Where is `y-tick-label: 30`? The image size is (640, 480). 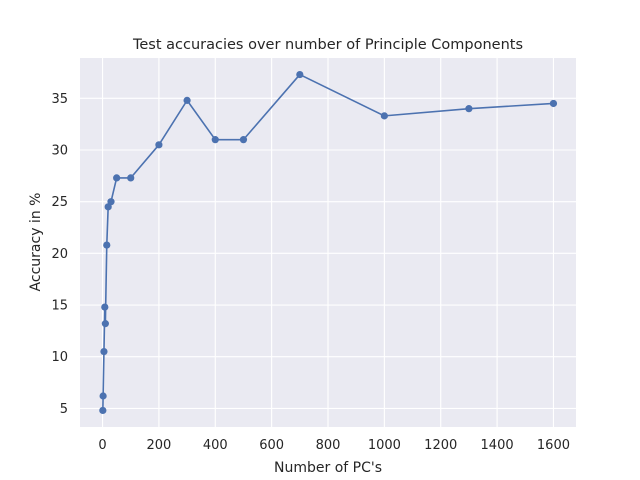 y-tick-label: 30 is located at coordinates (59, 150).